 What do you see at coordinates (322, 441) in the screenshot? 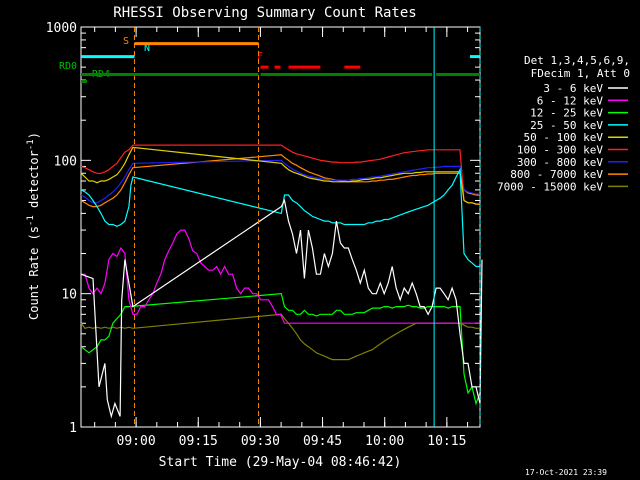
I see `x-tick-label: 09:45` at bounding box center [322, 441].